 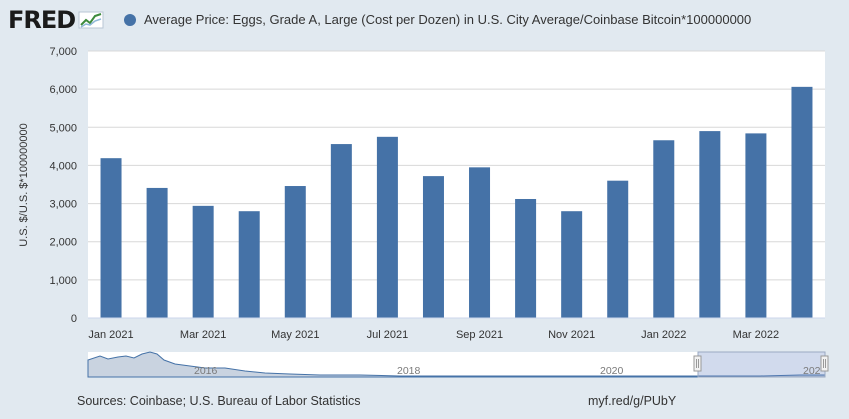 What do you see at coordinates (203, 261) in the screenshot?
I see `bar-mar-2021` at bounding box center [203, 261].